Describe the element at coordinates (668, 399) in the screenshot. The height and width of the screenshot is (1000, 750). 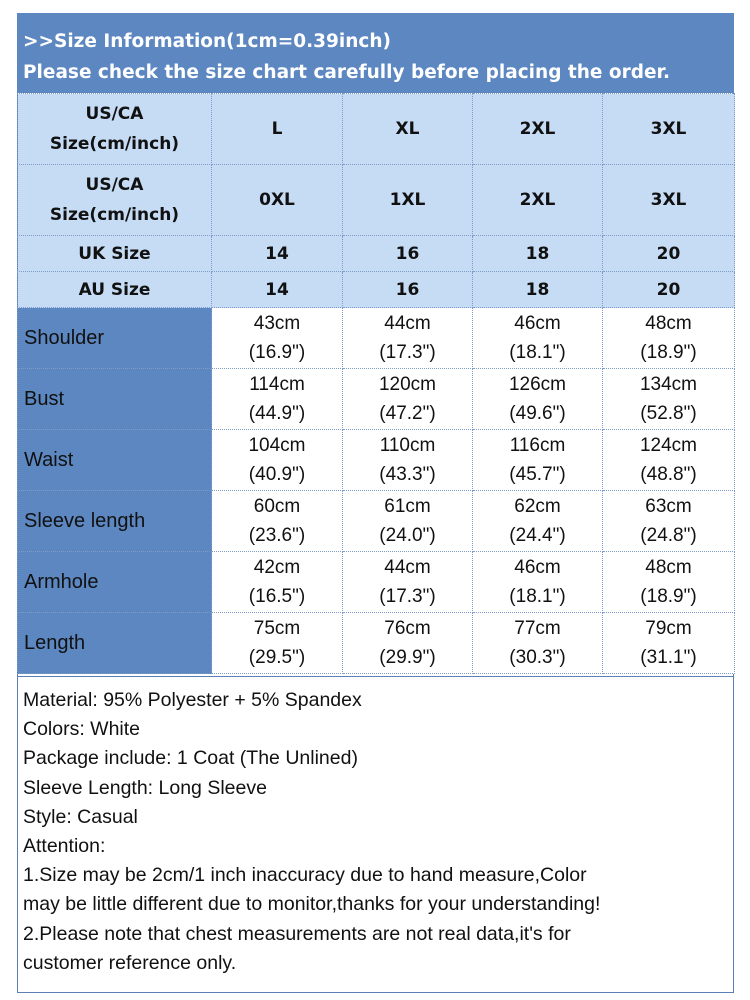
I see `measurement-cell: 134cm (52.8")` at that location.